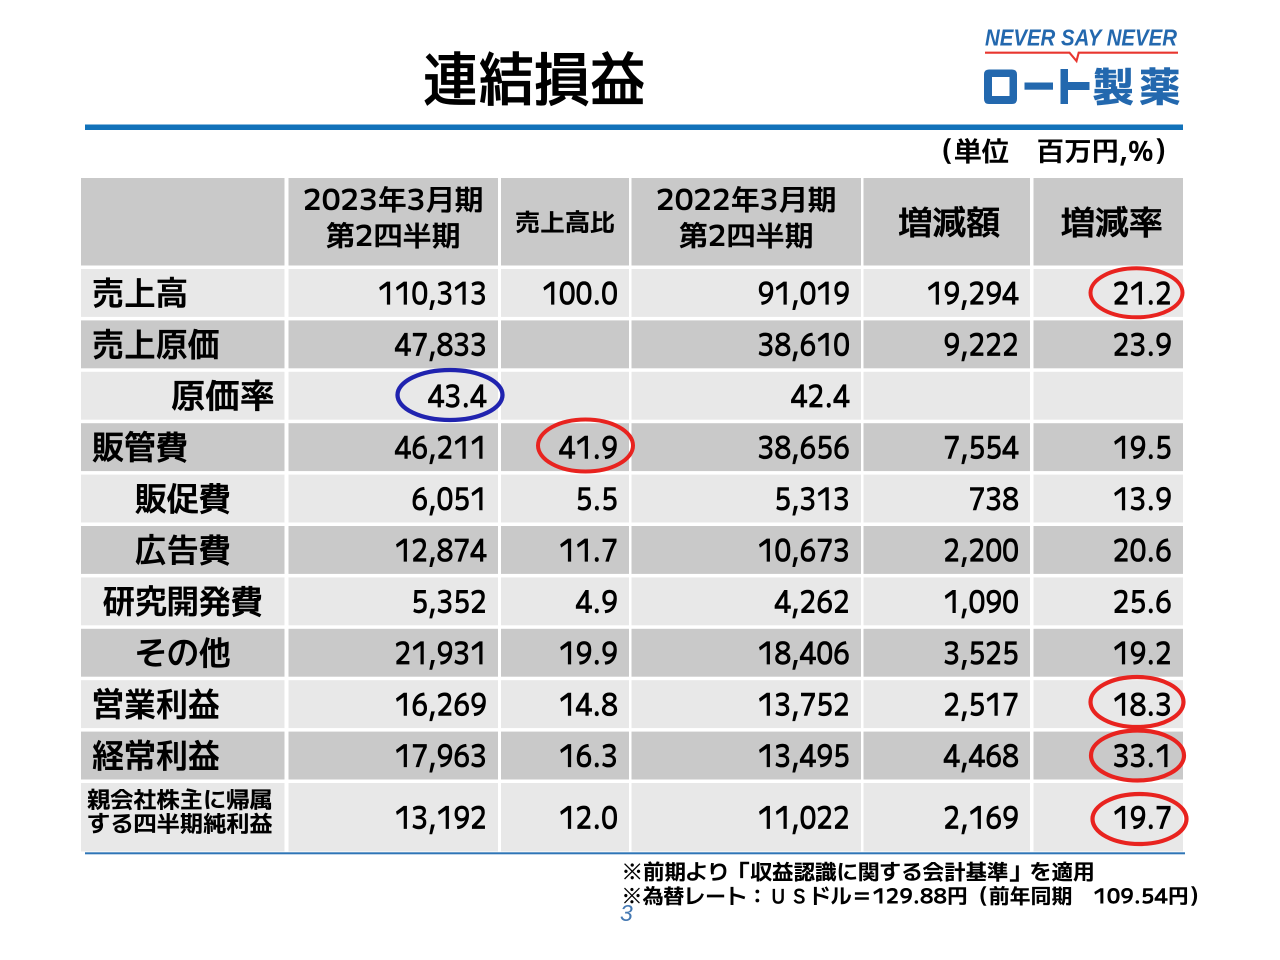 The height and width of the screenshot is (960, 1280). Describe the element at coordinates (626, 913) in the screenshot. I see `svg-text: 3` at that location.